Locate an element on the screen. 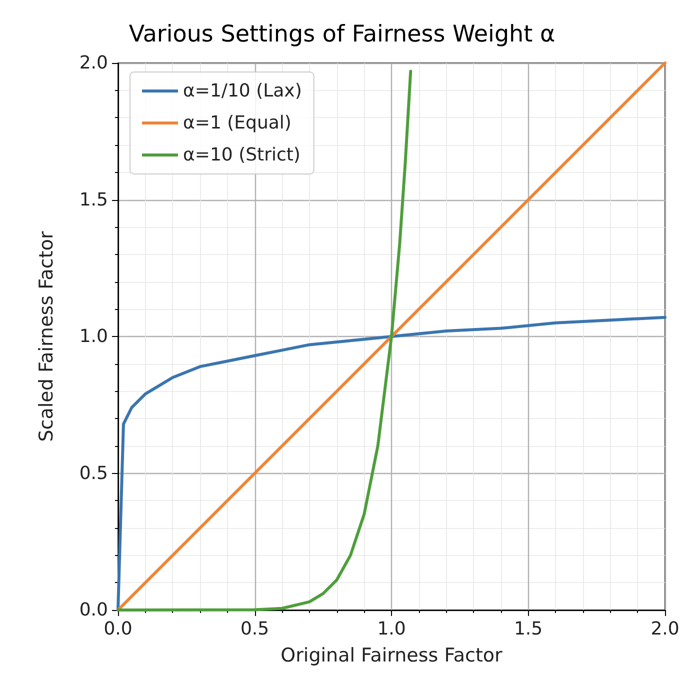 The height and width of the screenshot is (685, 684). x-tick-label: 1.5 is located at coordinates (528, 629).